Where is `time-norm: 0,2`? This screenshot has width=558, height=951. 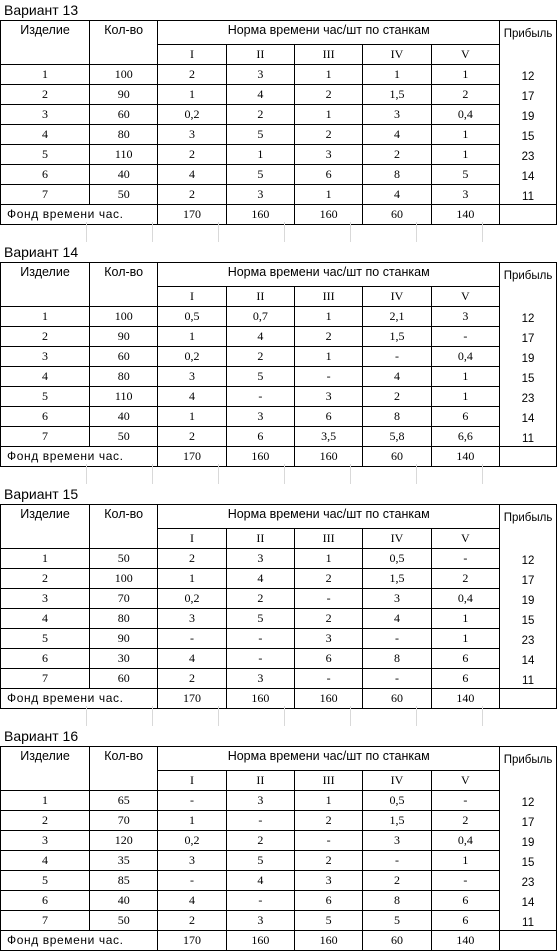 time-norm: 0,2 is located at coordinates (192, 598).